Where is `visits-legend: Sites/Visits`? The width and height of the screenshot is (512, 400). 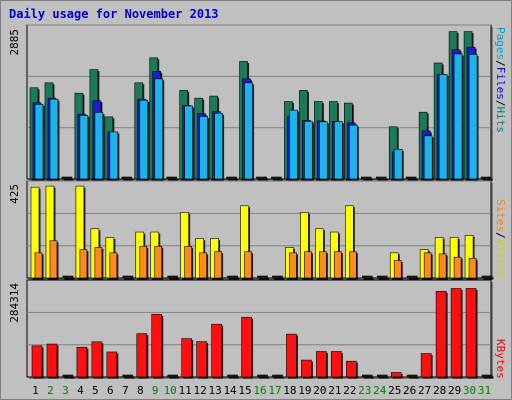
visits-legend: Sites/Visits is located at coordinates (500, 239).